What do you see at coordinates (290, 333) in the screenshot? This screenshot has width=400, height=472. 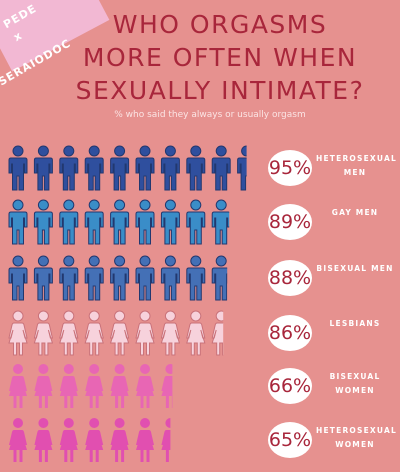 I see `value-label: 86%` at bounding box center [290, 333].